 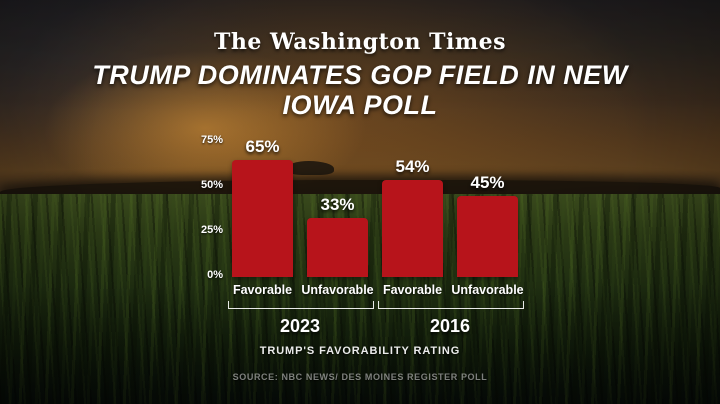 What do you see at coordinates (337, 247) in the screenshot?
I see `bar-2023-unfavorable` at bounding box center [337, 247].